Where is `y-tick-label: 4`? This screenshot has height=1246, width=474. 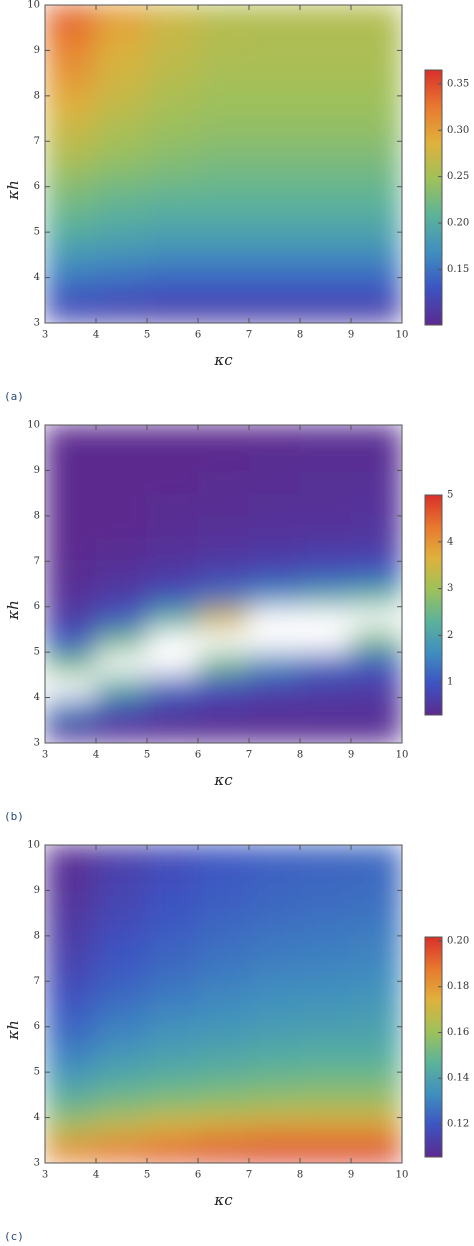 y-tick-label: 4 is located at coordinates (37, 697).